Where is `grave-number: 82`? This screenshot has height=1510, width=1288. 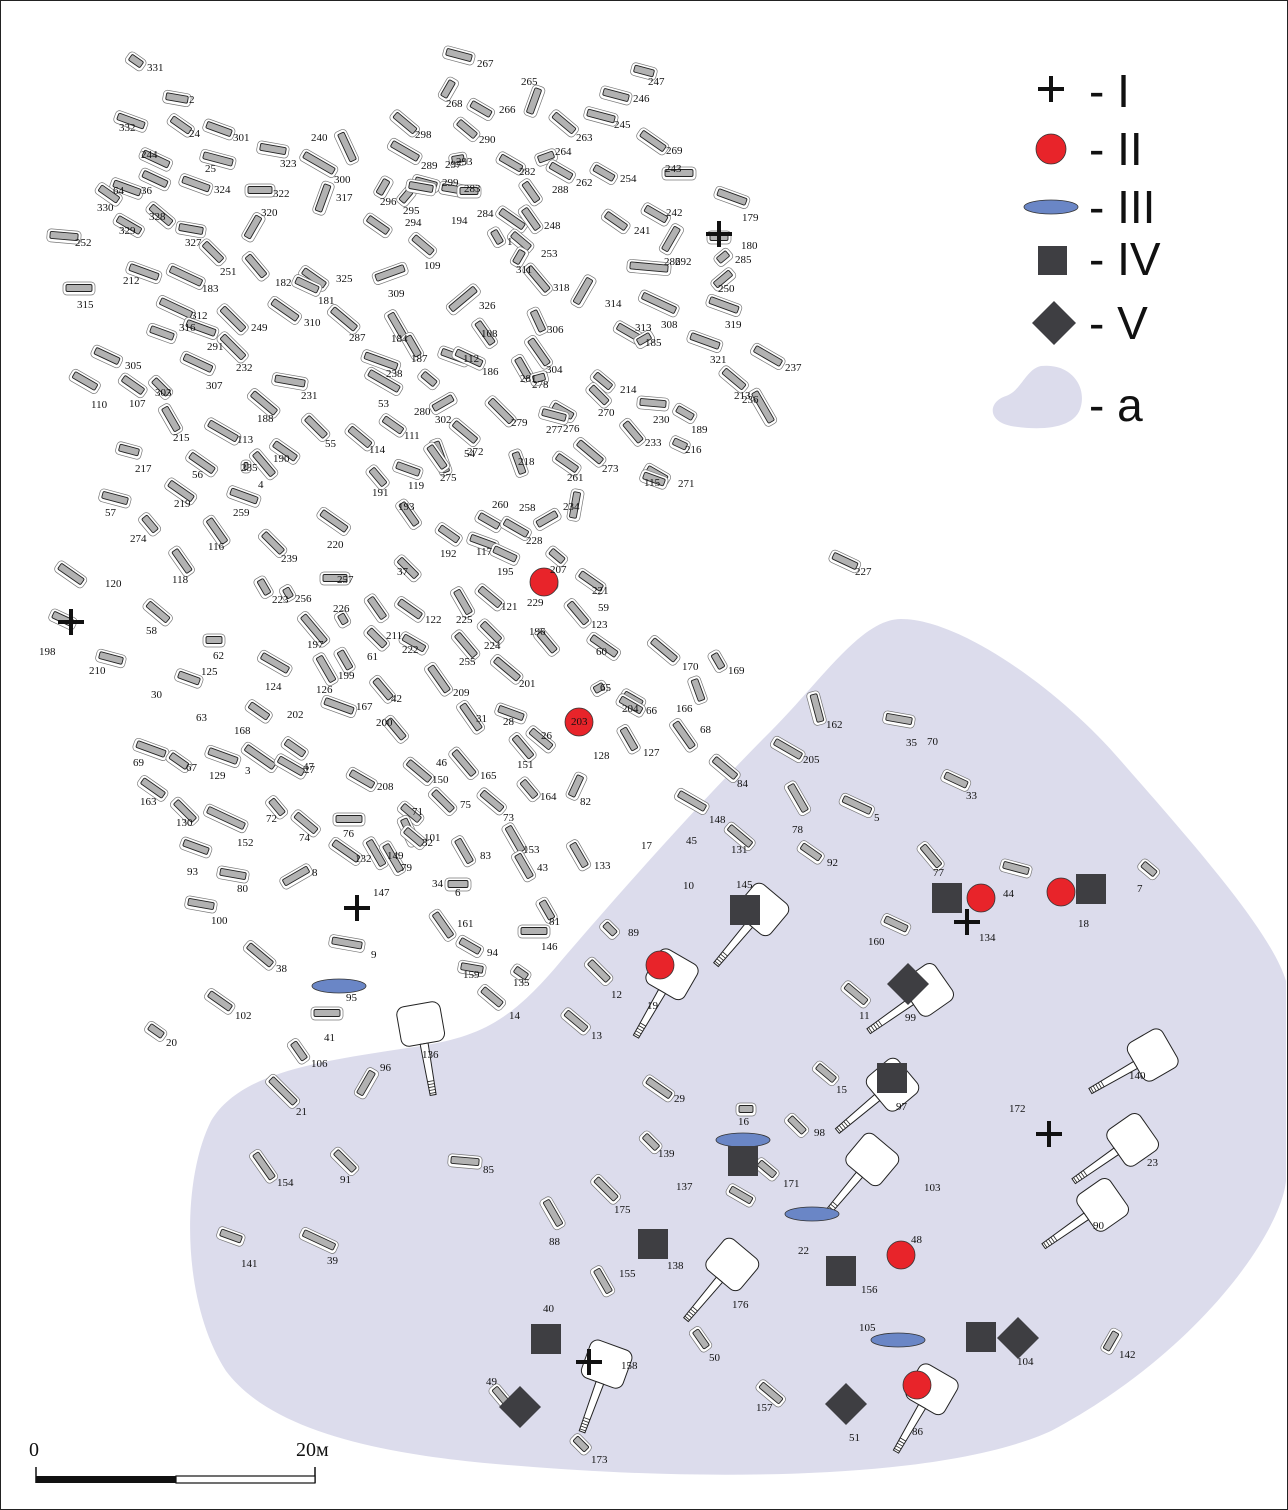 grave-number: 82 is located at coordinates (585, 802).